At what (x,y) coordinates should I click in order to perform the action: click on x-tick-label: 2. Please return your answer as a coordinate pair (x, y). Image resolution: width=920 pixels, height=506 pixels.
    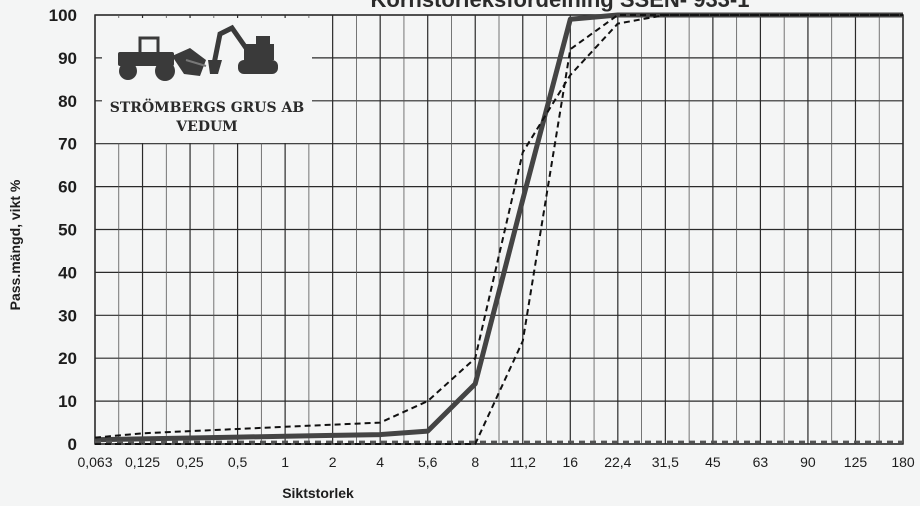
    Looking at the image, I should click on (333, 462).